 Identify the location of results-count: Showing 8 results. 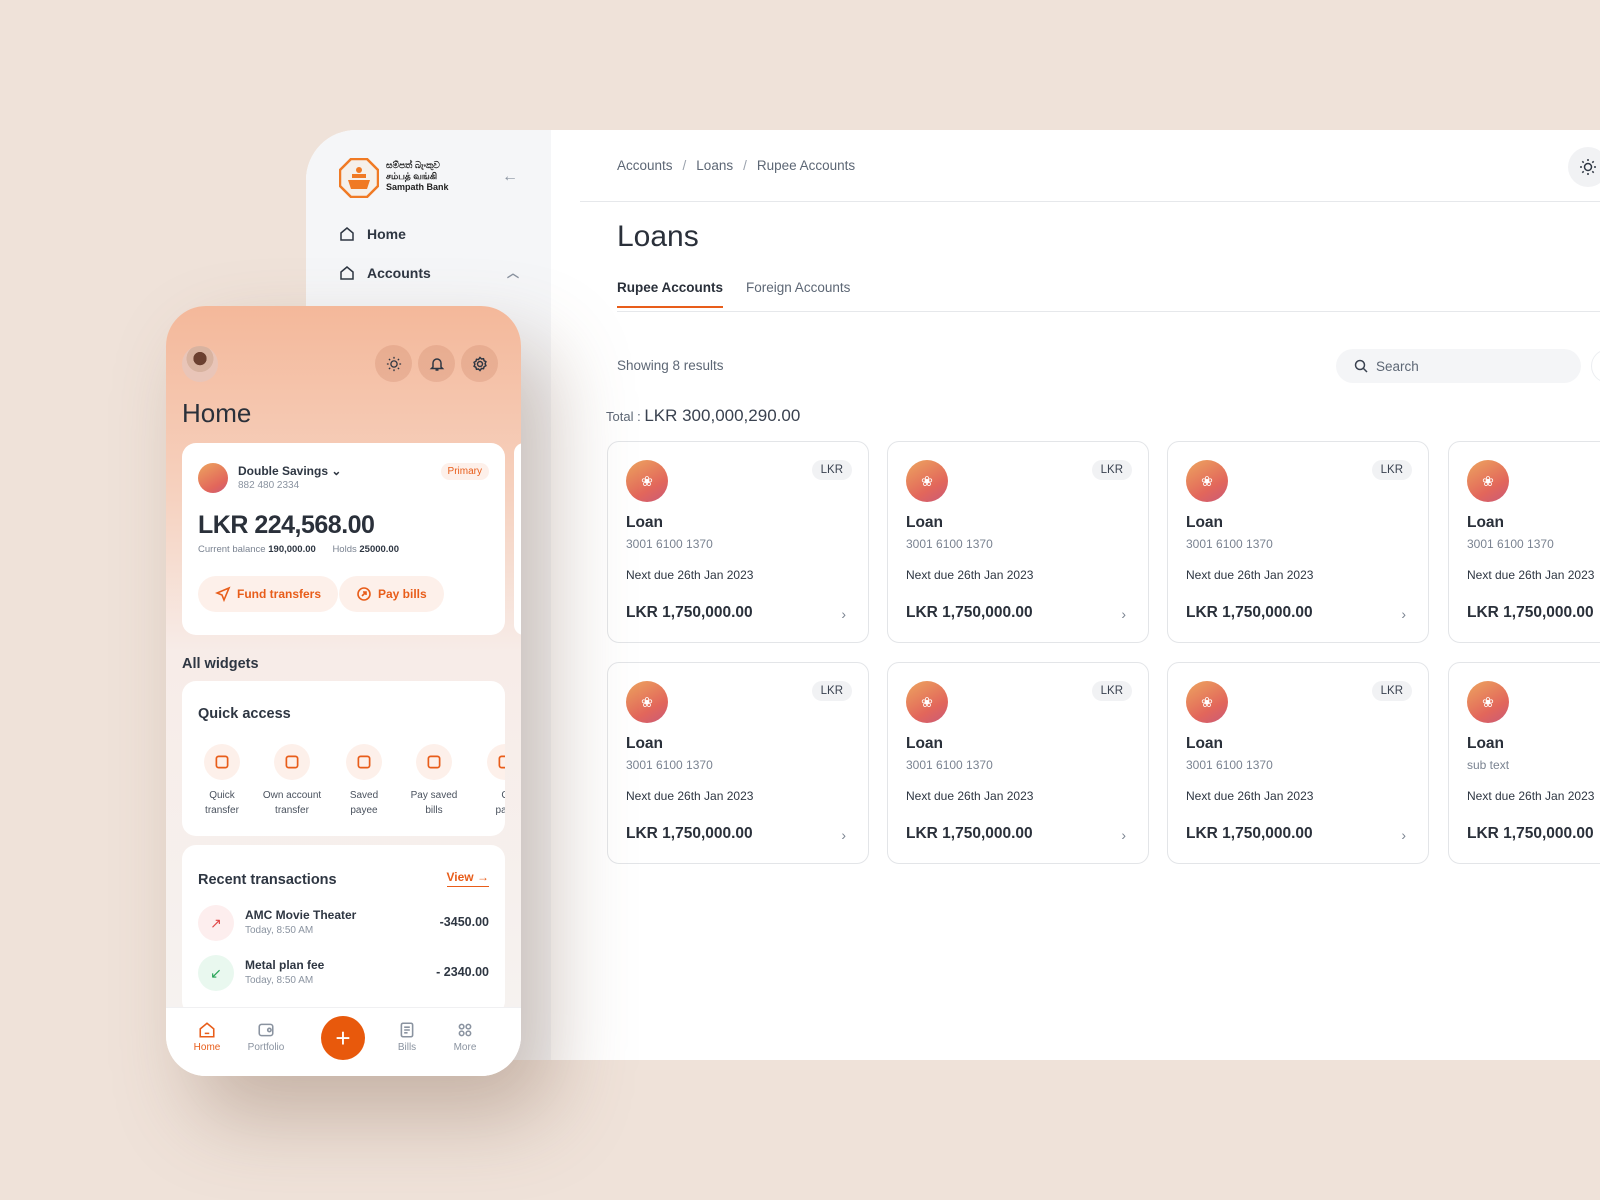
(670, 365).